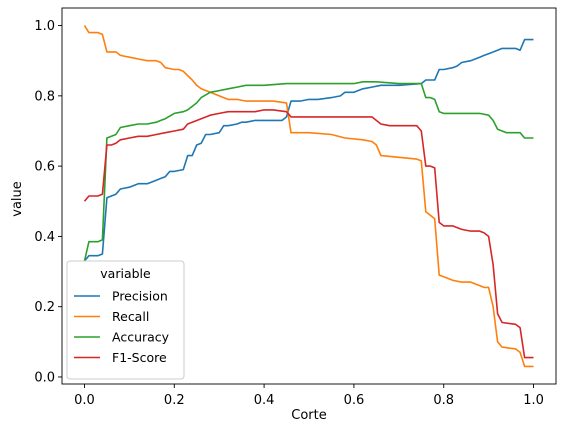 This screenshot has height=432, width=567. What do you see at coordinates (141, 337) in the screenshot?
I see `legend-label: Accuracy` at bounding box center [141, 337].